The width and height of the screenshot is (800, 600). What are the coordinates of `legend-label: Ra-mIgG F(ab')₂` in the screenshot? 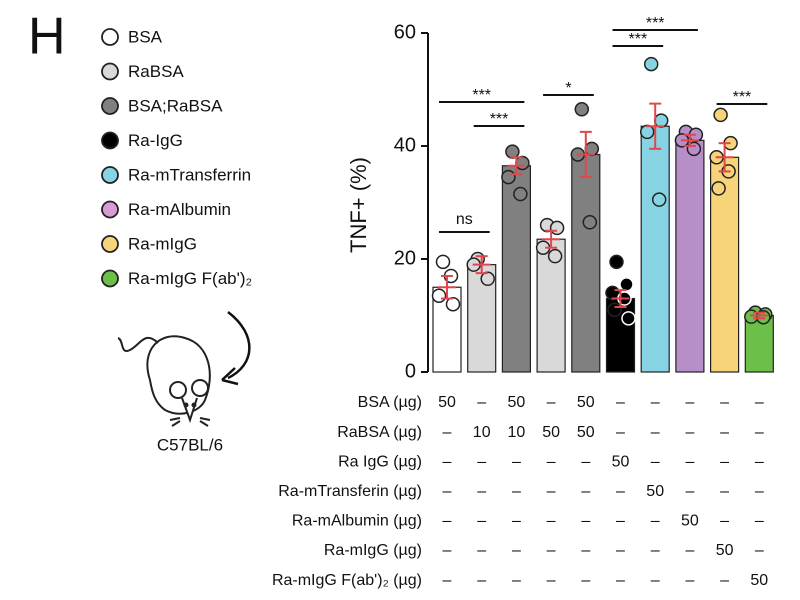 It's located at (190, 278).